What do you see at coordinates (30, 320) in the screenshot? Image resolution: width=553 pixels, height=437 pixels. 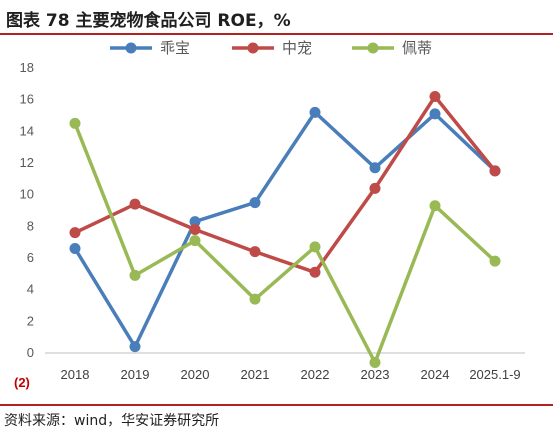 I see `y-tick-label: 2` at bounding box center [30, 320].